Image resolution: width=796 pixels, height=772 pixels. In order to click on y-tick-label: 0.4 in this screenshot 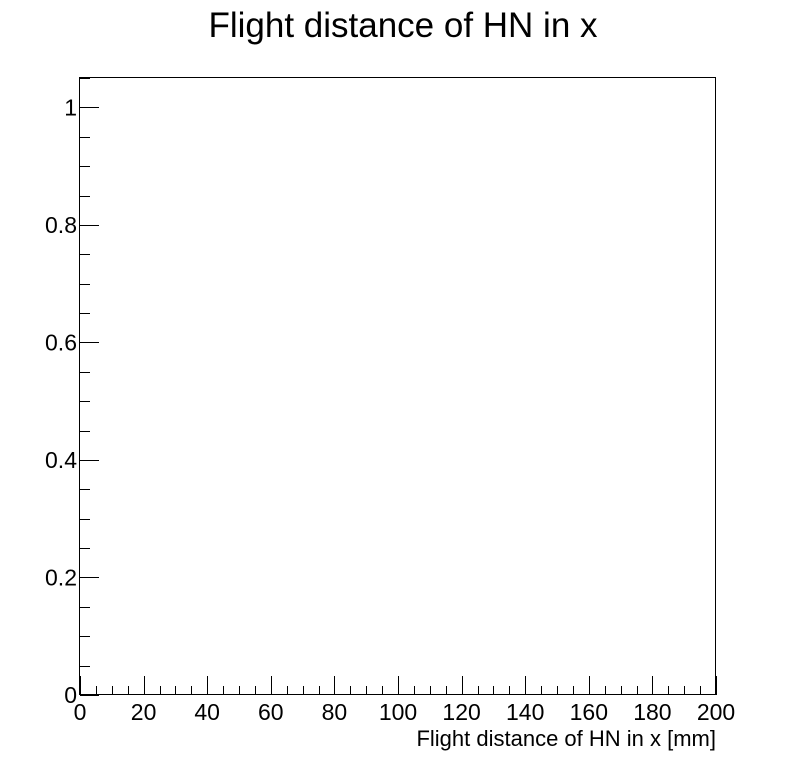, I will do `click(61, 460)`.